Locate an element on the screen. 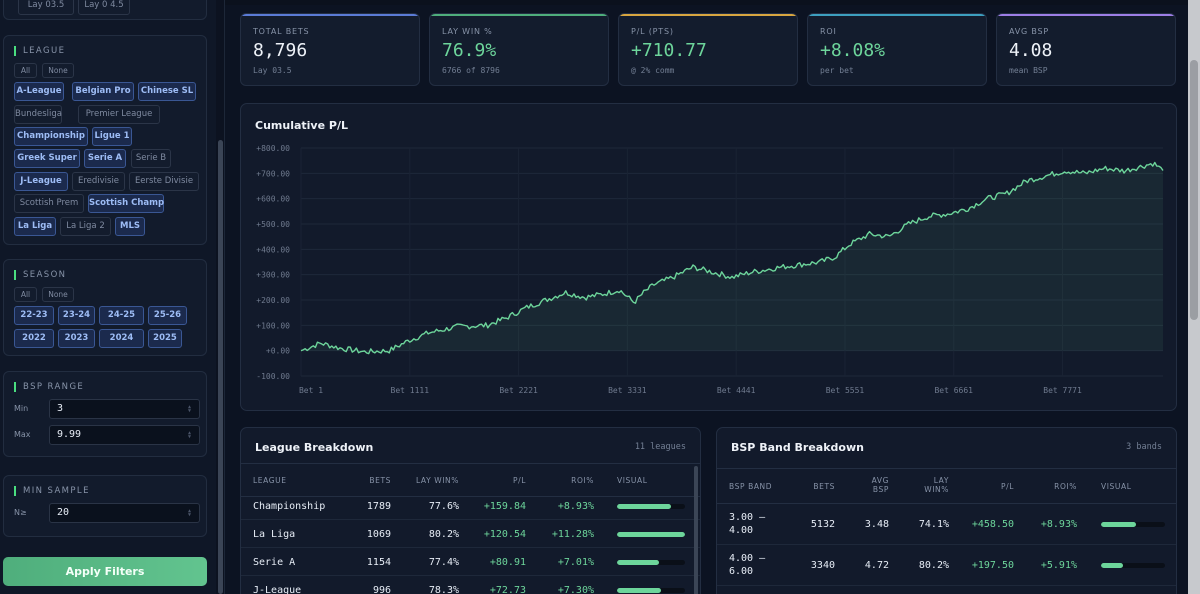 This screenshot has width=1200, height=594. apply-filters-button: Apply Filters is located at coordinates (105, 571).